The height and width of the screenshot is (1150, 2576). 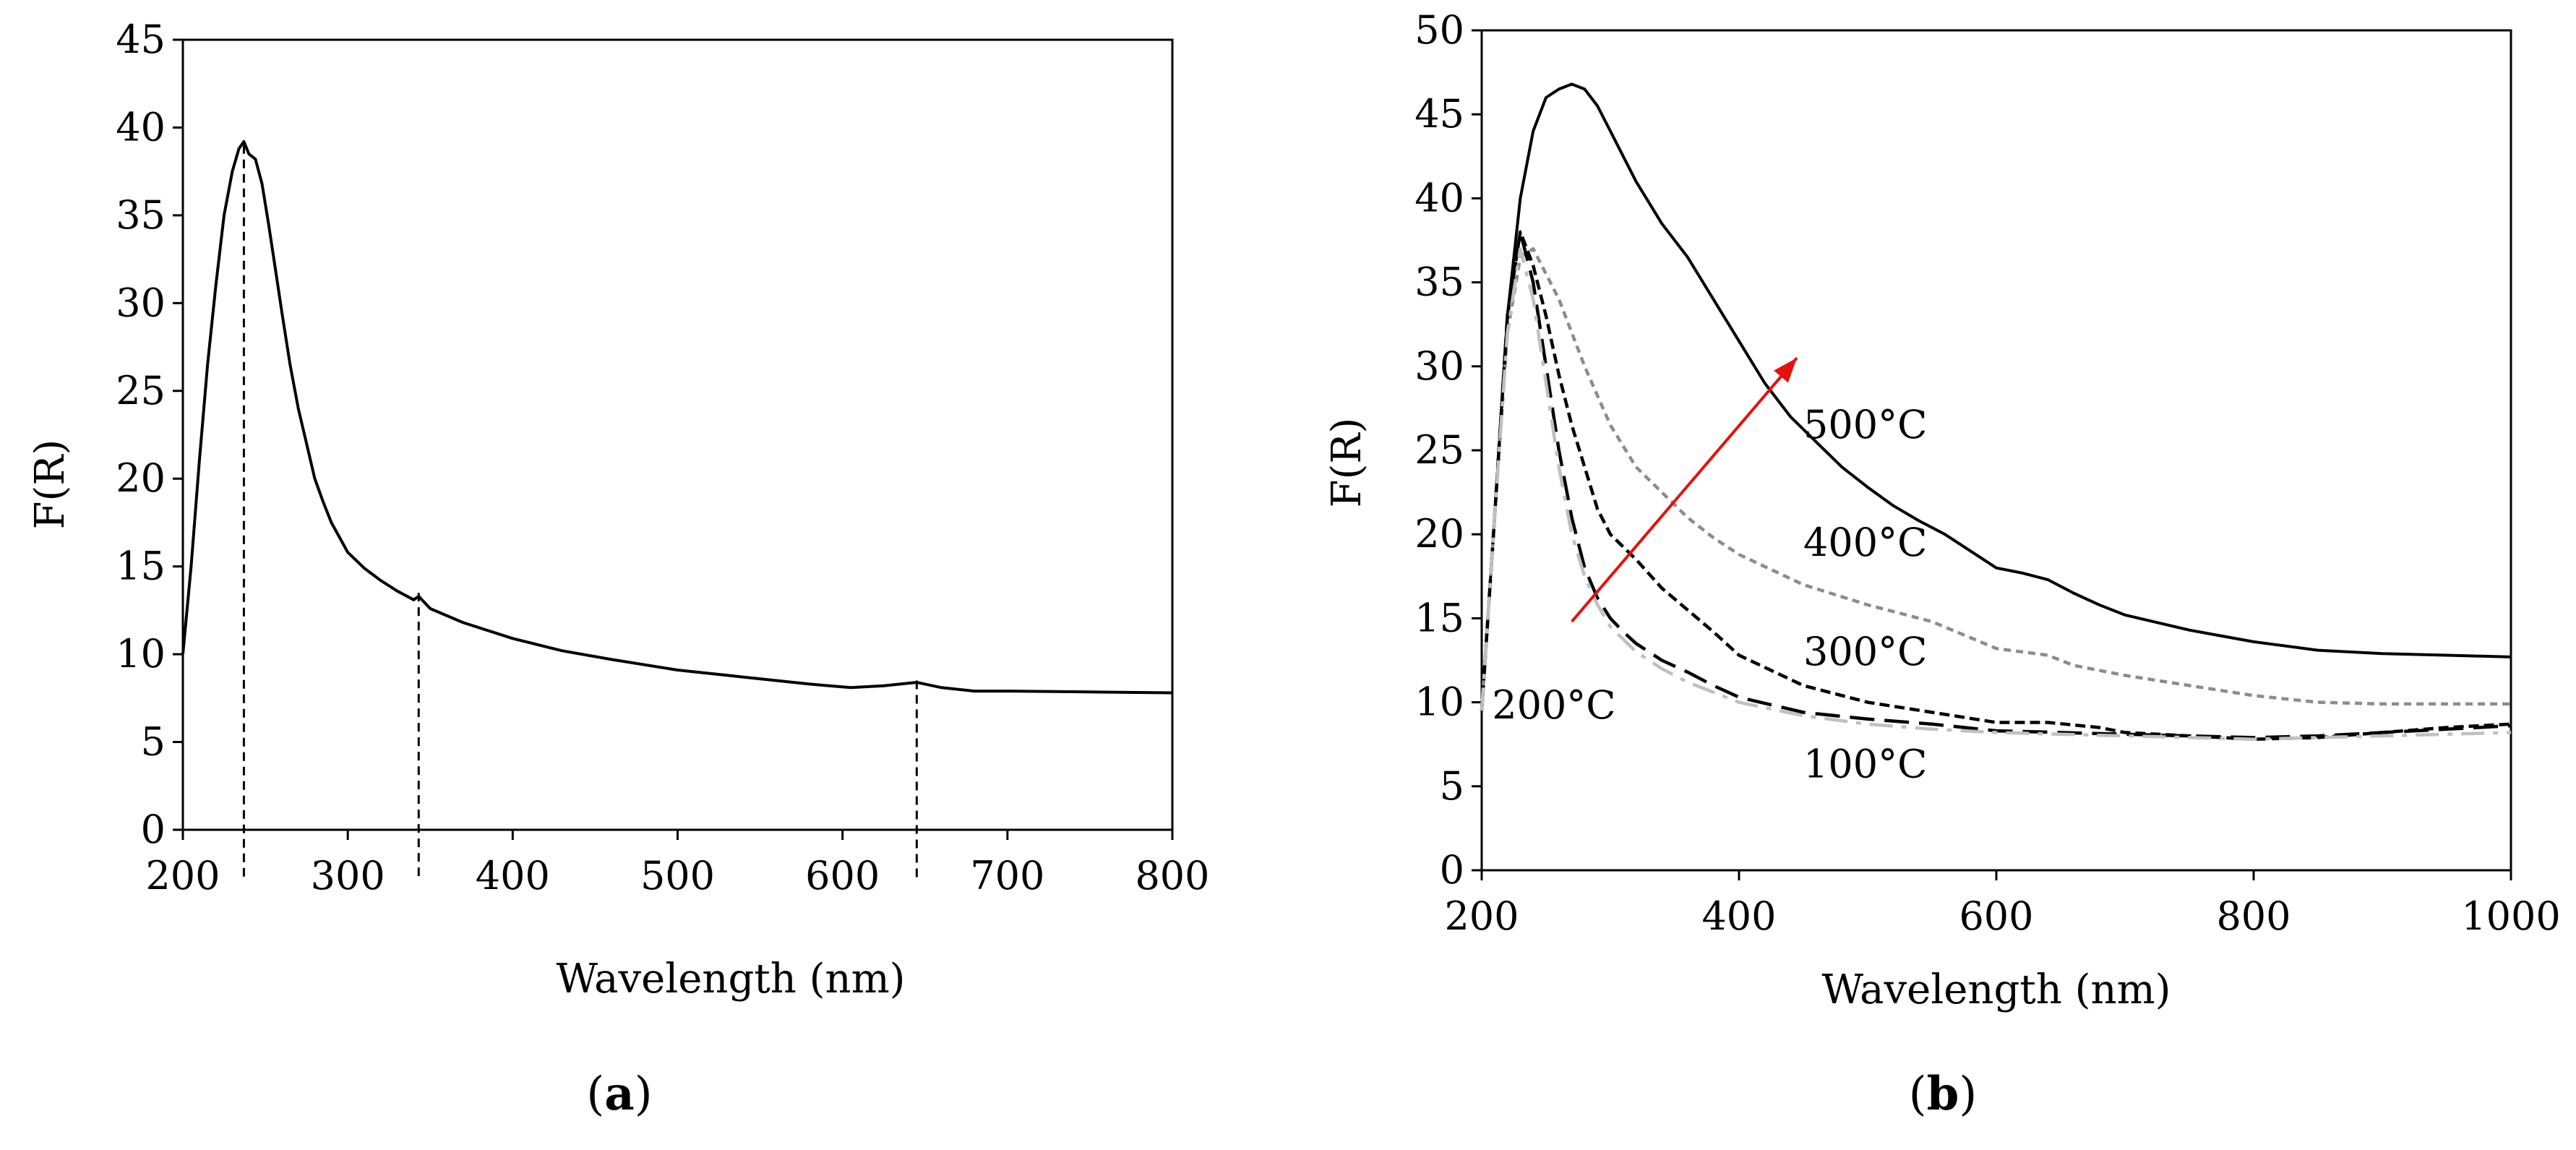 What do you see at coordinates (1786, 370) in the screenshot?
I see `panel-b-trend-arrow-head` at bounding box center [1786, 370].